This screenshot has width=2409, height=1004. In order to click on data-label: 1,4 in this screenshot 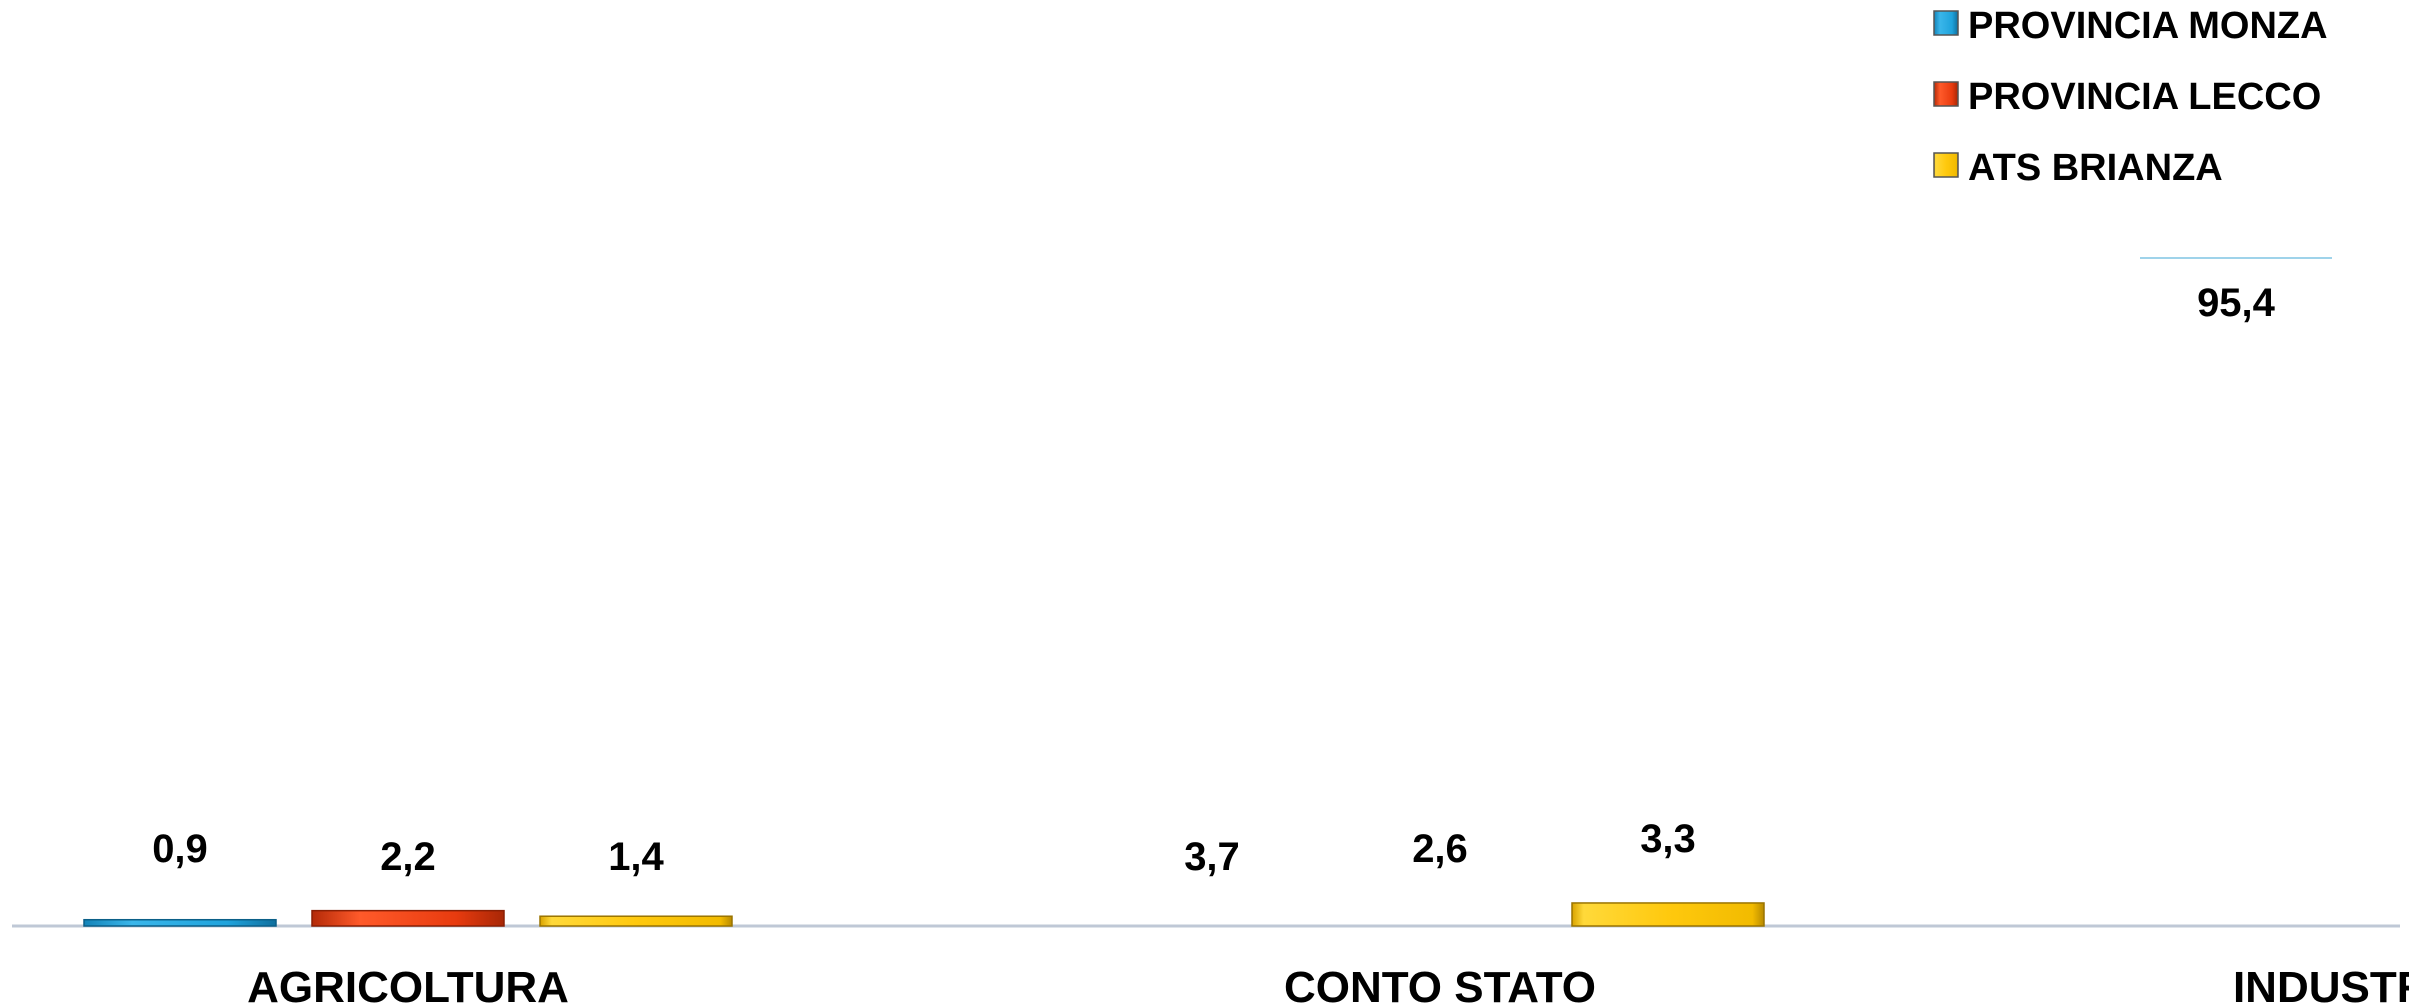, I will do `click(636, 857)`.